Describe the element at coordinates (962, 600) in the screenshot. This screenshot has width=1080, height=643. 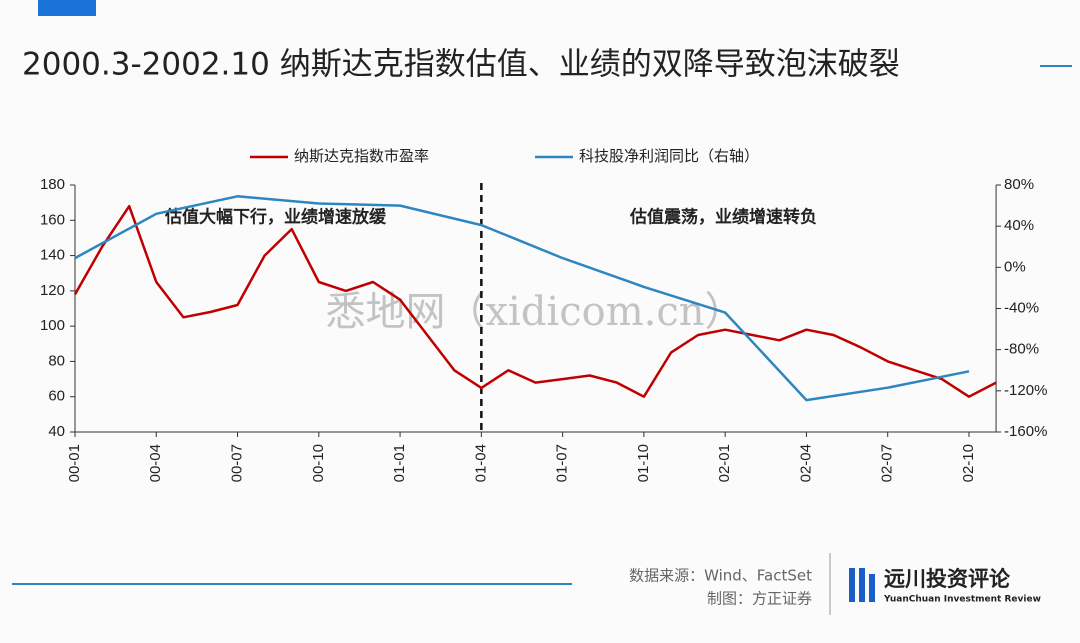
I see `brand-en: YuanChuan Investment Review` at that location.